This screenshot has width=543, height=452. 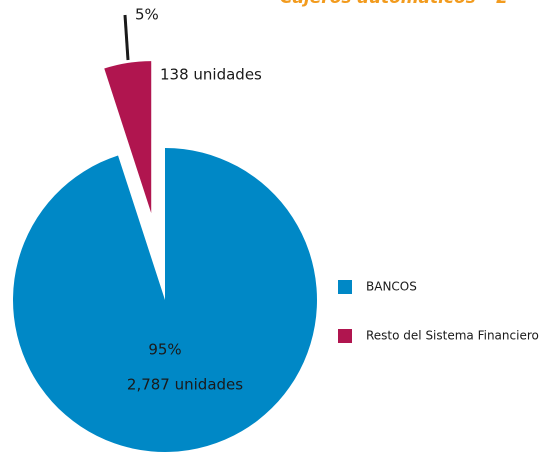 What do you see at coordinates (128, 137) in the screenshot?
I see `pie-slice` at bounding box center [128, 137].